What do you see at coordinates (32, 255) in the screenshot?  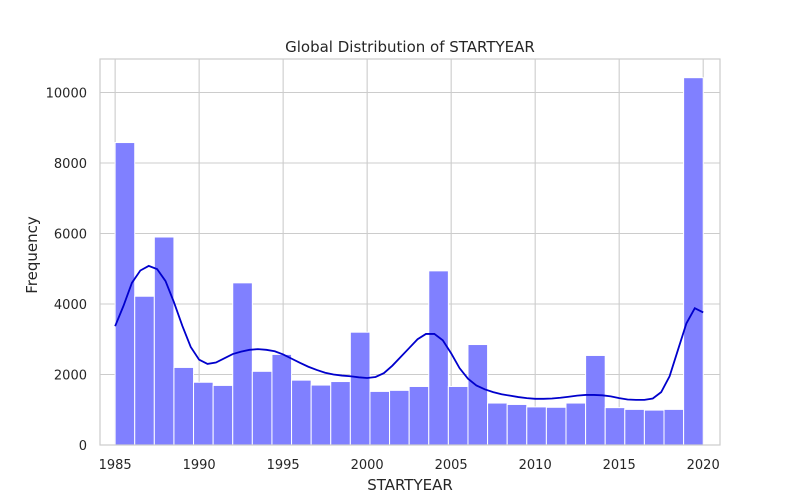 I see `y-axis-title: Frequency` at bounding box center [32, 255].